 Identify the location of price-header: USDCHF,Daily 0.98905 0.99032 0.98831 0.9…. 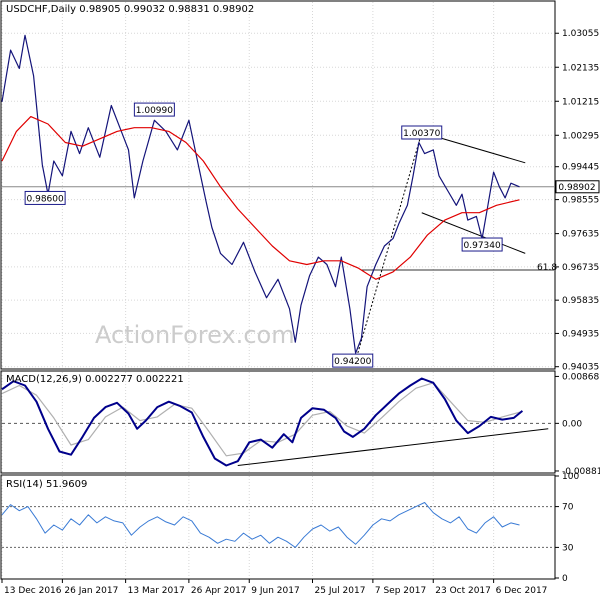
(130, 9).